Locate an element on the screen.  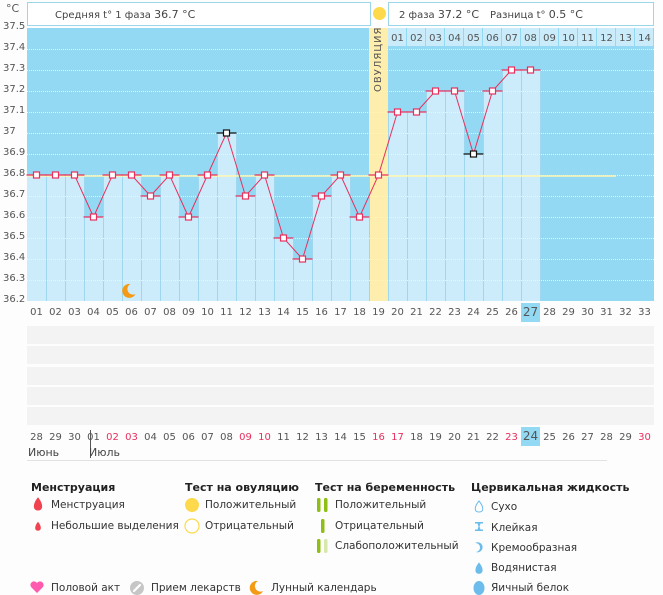
calendar-date: 02 is located at coordinates (112, 437).